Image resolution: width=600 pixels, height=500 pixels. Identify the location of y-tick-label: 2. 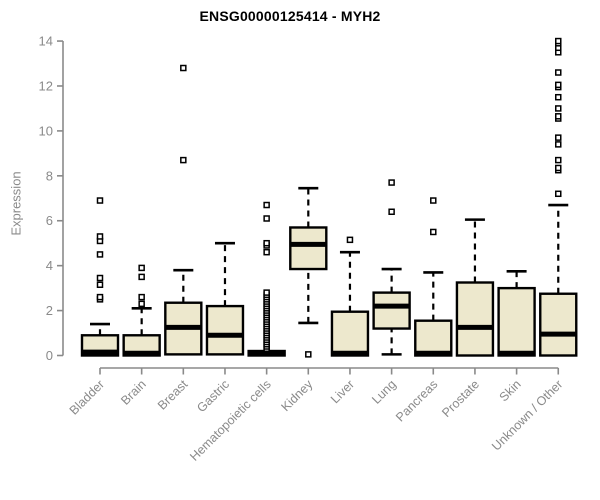
(49, 310).